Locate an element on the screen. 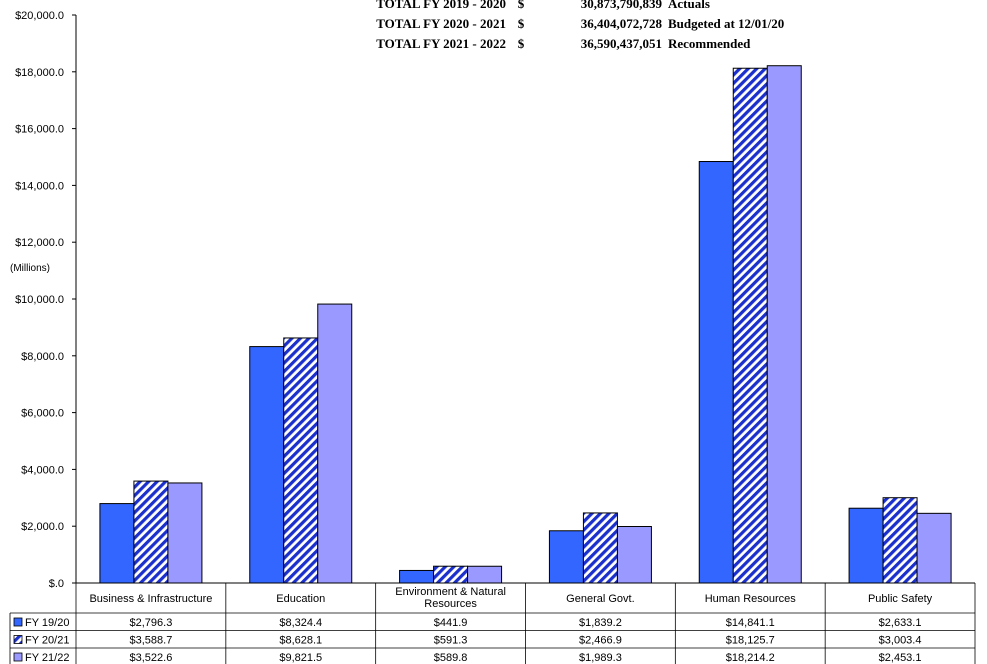 Image resolution: width=987 pixels, height=664 pixels. x-category-label: Business & Infrastructure is located at coordinates (150, 599).